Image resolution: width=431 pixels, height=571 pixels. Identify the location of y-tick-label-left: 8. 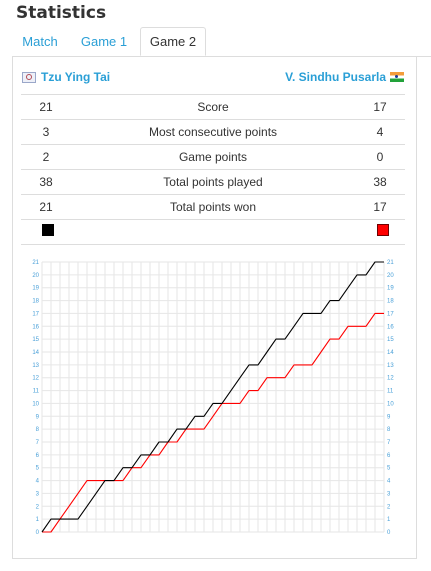
(38, 430).